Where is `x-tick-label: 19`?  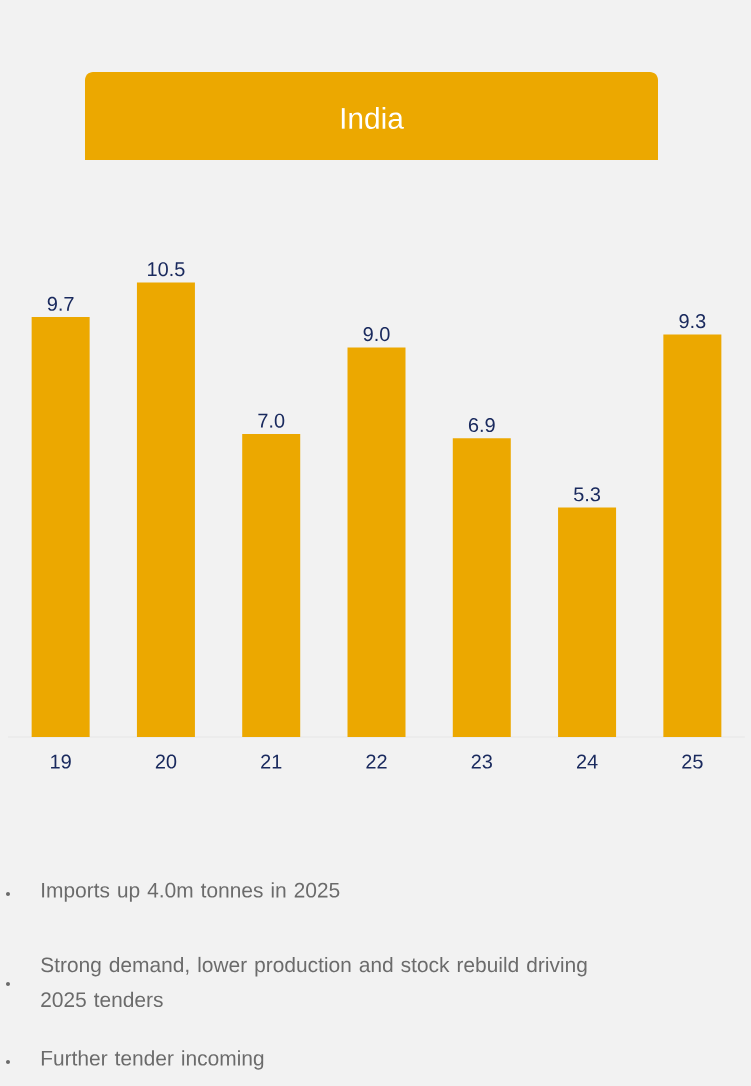
x-tick-label: 19 is located at coordinates (61, 761).